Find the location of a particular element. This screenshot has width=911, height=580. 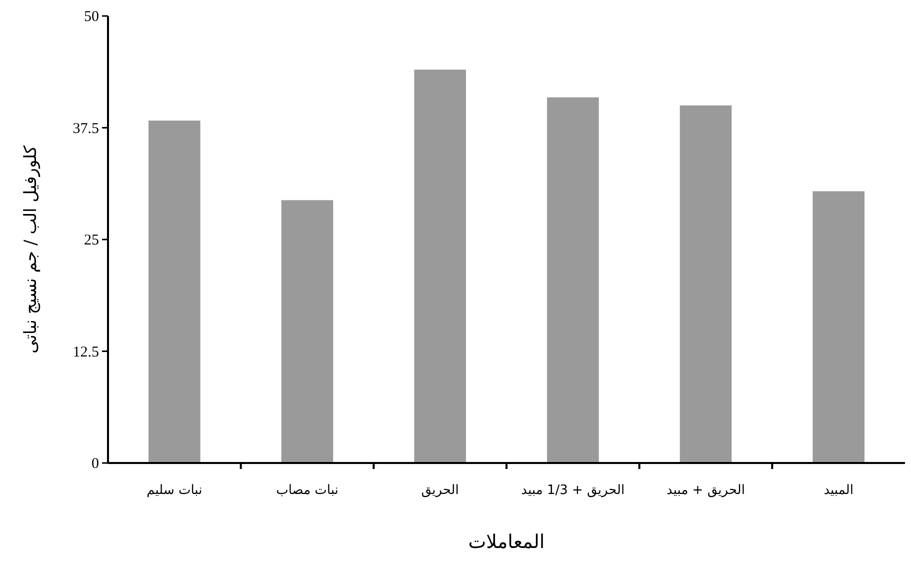

x-tick-label: المبيد is located at coordinates (838, 490).